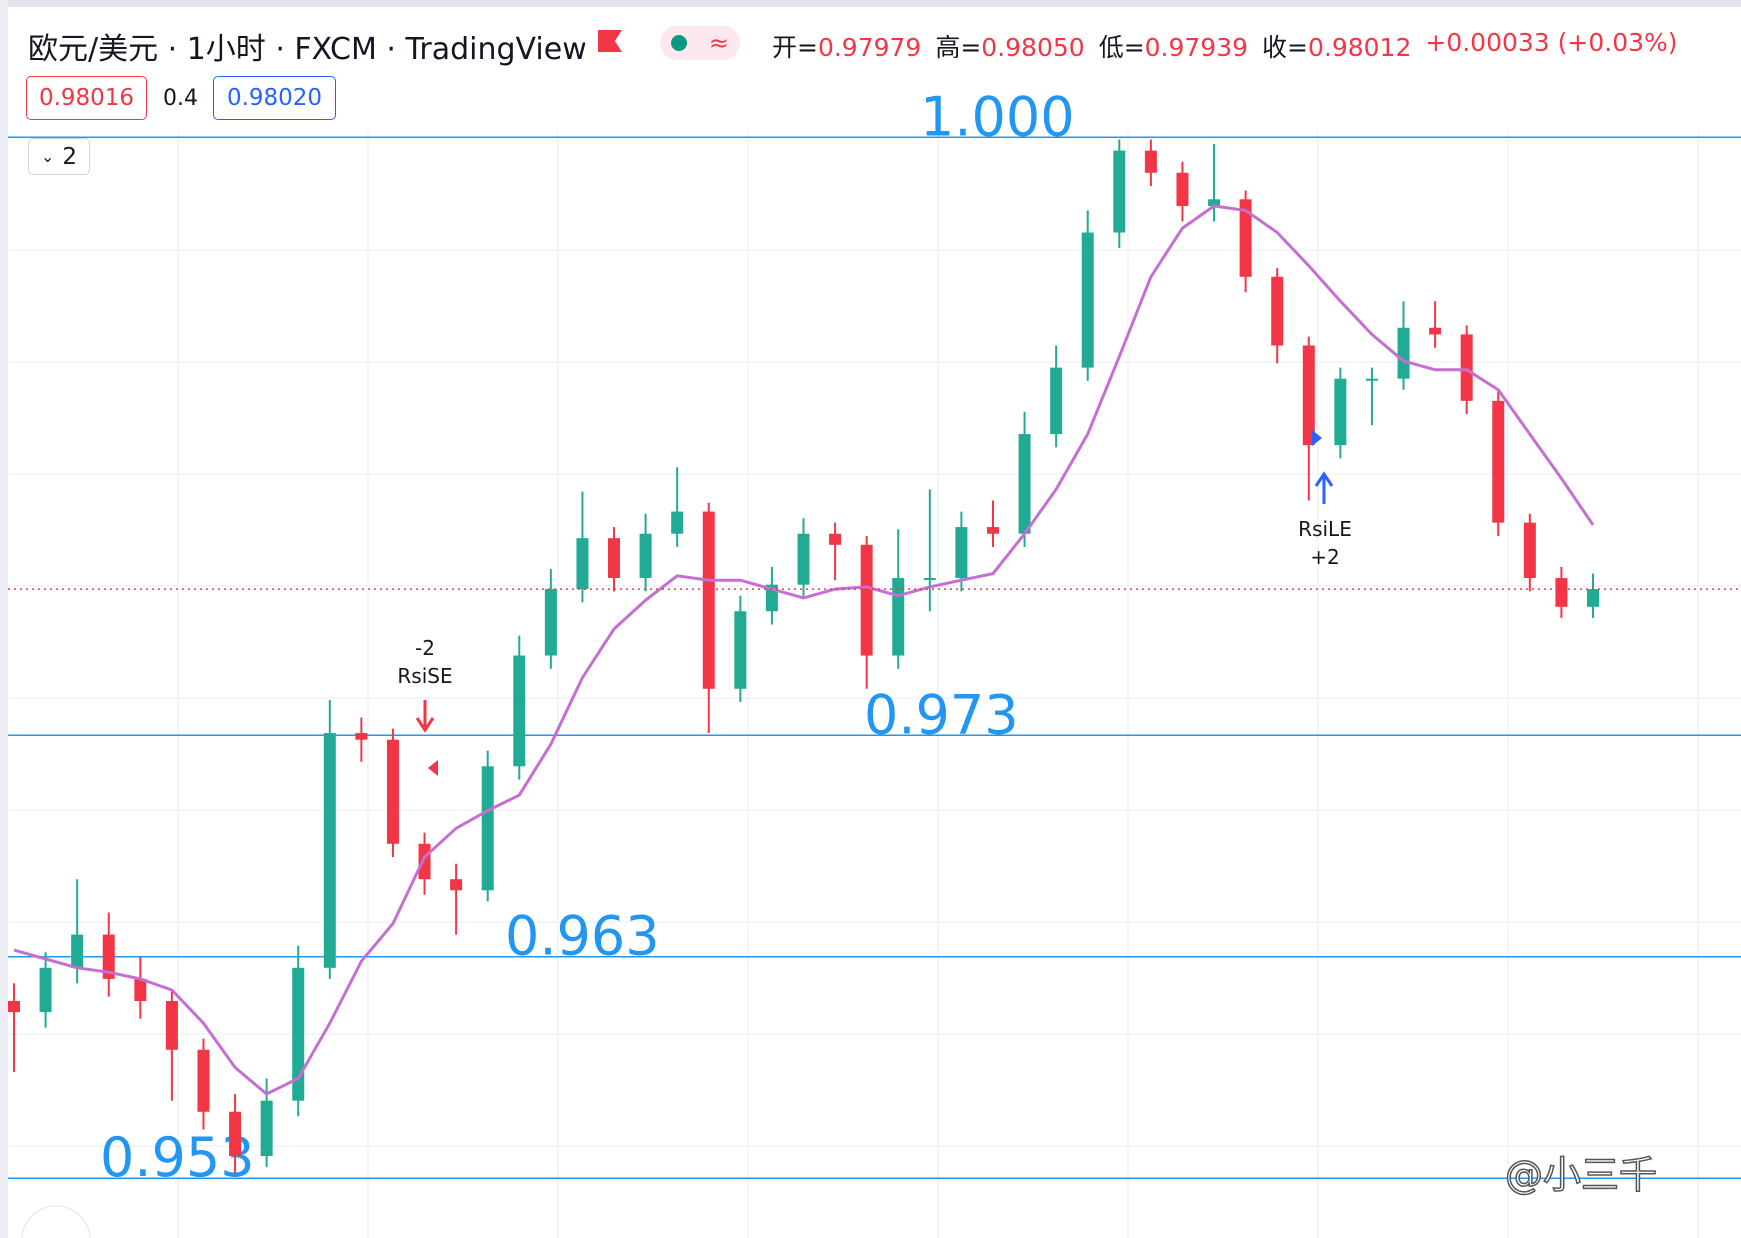 The image size is (1741, 1238). I want to click on annotation: RsiSE, so click(424, 676).